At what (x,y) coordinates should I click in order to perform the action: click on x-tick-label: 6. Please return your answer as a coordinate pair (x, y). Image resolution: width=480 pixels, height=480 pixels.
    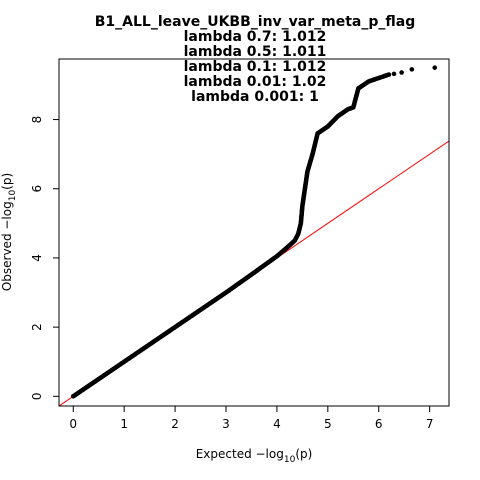
    Looking at the image, I should click on (379, 424).